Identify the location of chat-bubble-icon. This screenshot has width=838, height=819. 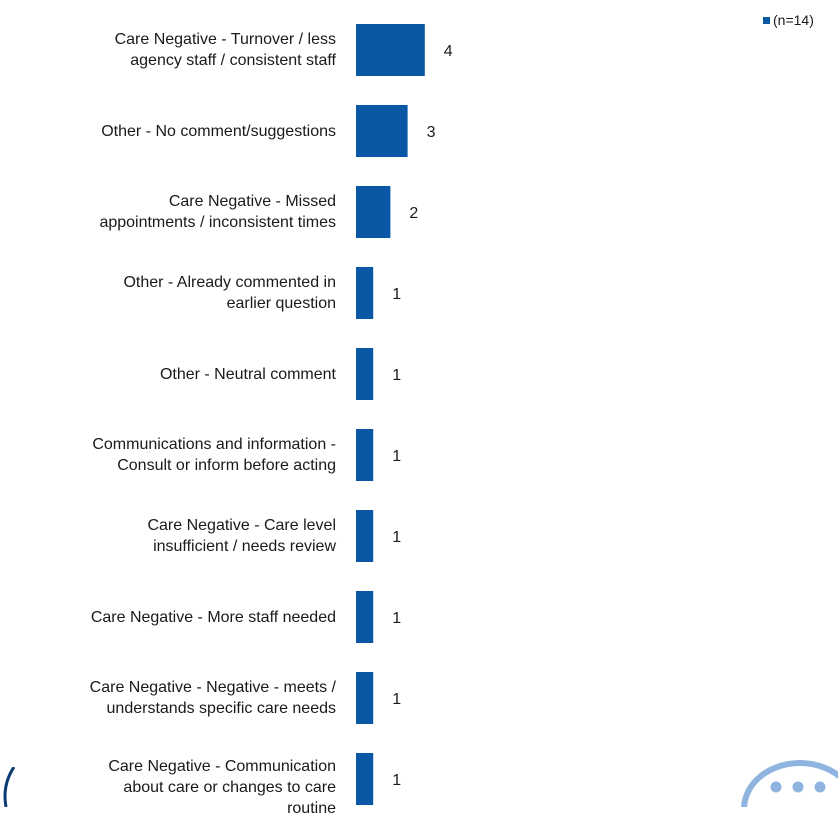
(789, 783).